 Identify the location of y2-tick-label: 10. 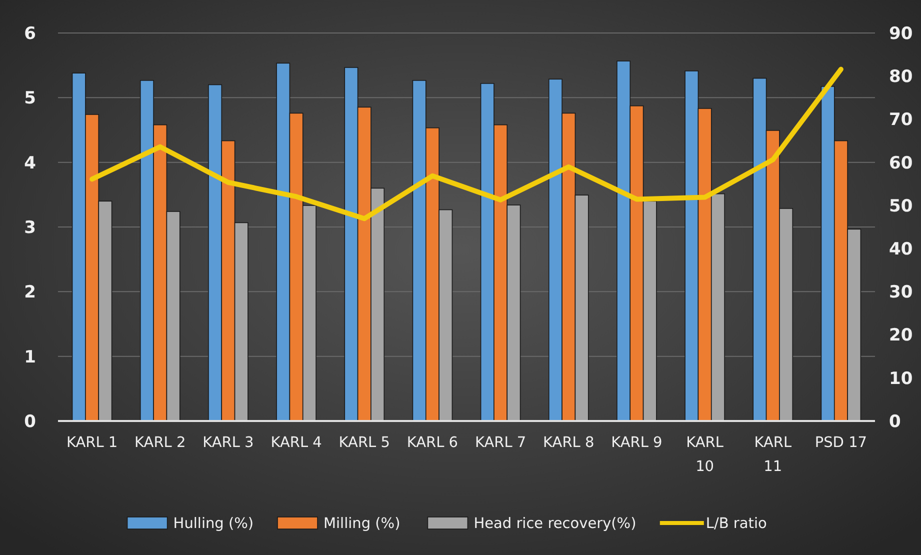
(901, 378).